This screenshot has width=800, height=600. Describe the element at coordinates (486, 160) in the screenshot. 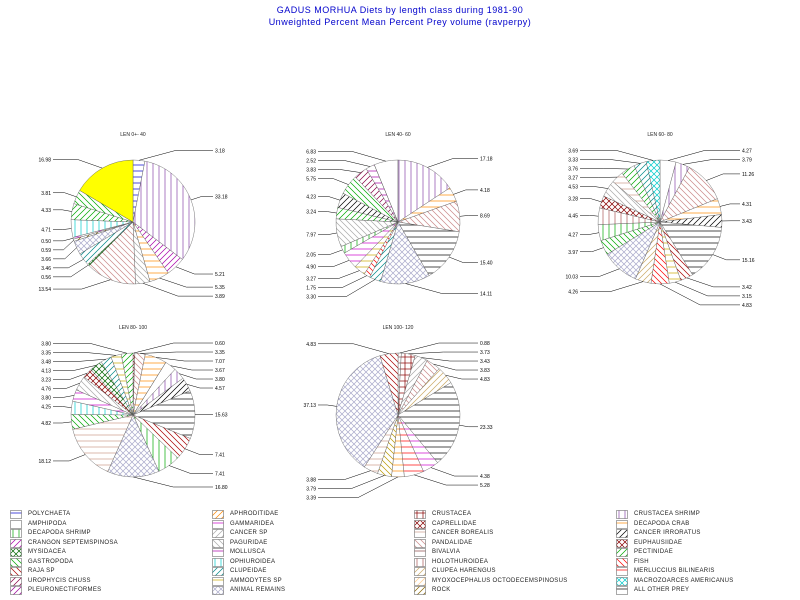

I see `slice-value-label: 17.18` at that location.